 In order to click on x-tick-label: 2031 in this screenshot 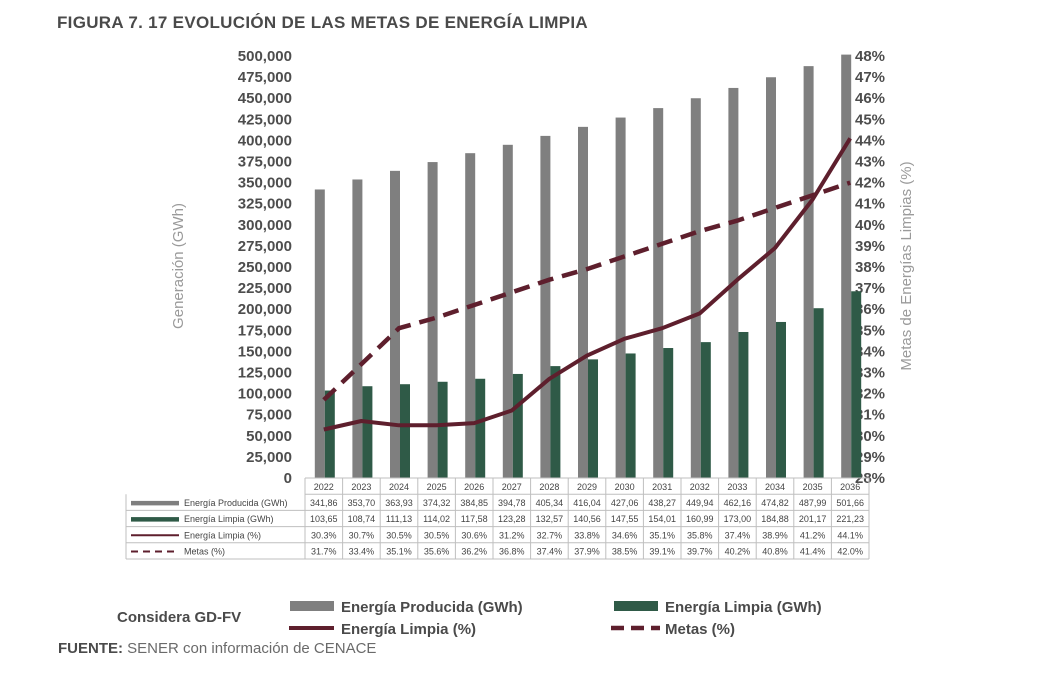, I will do `click(662, 487)`.